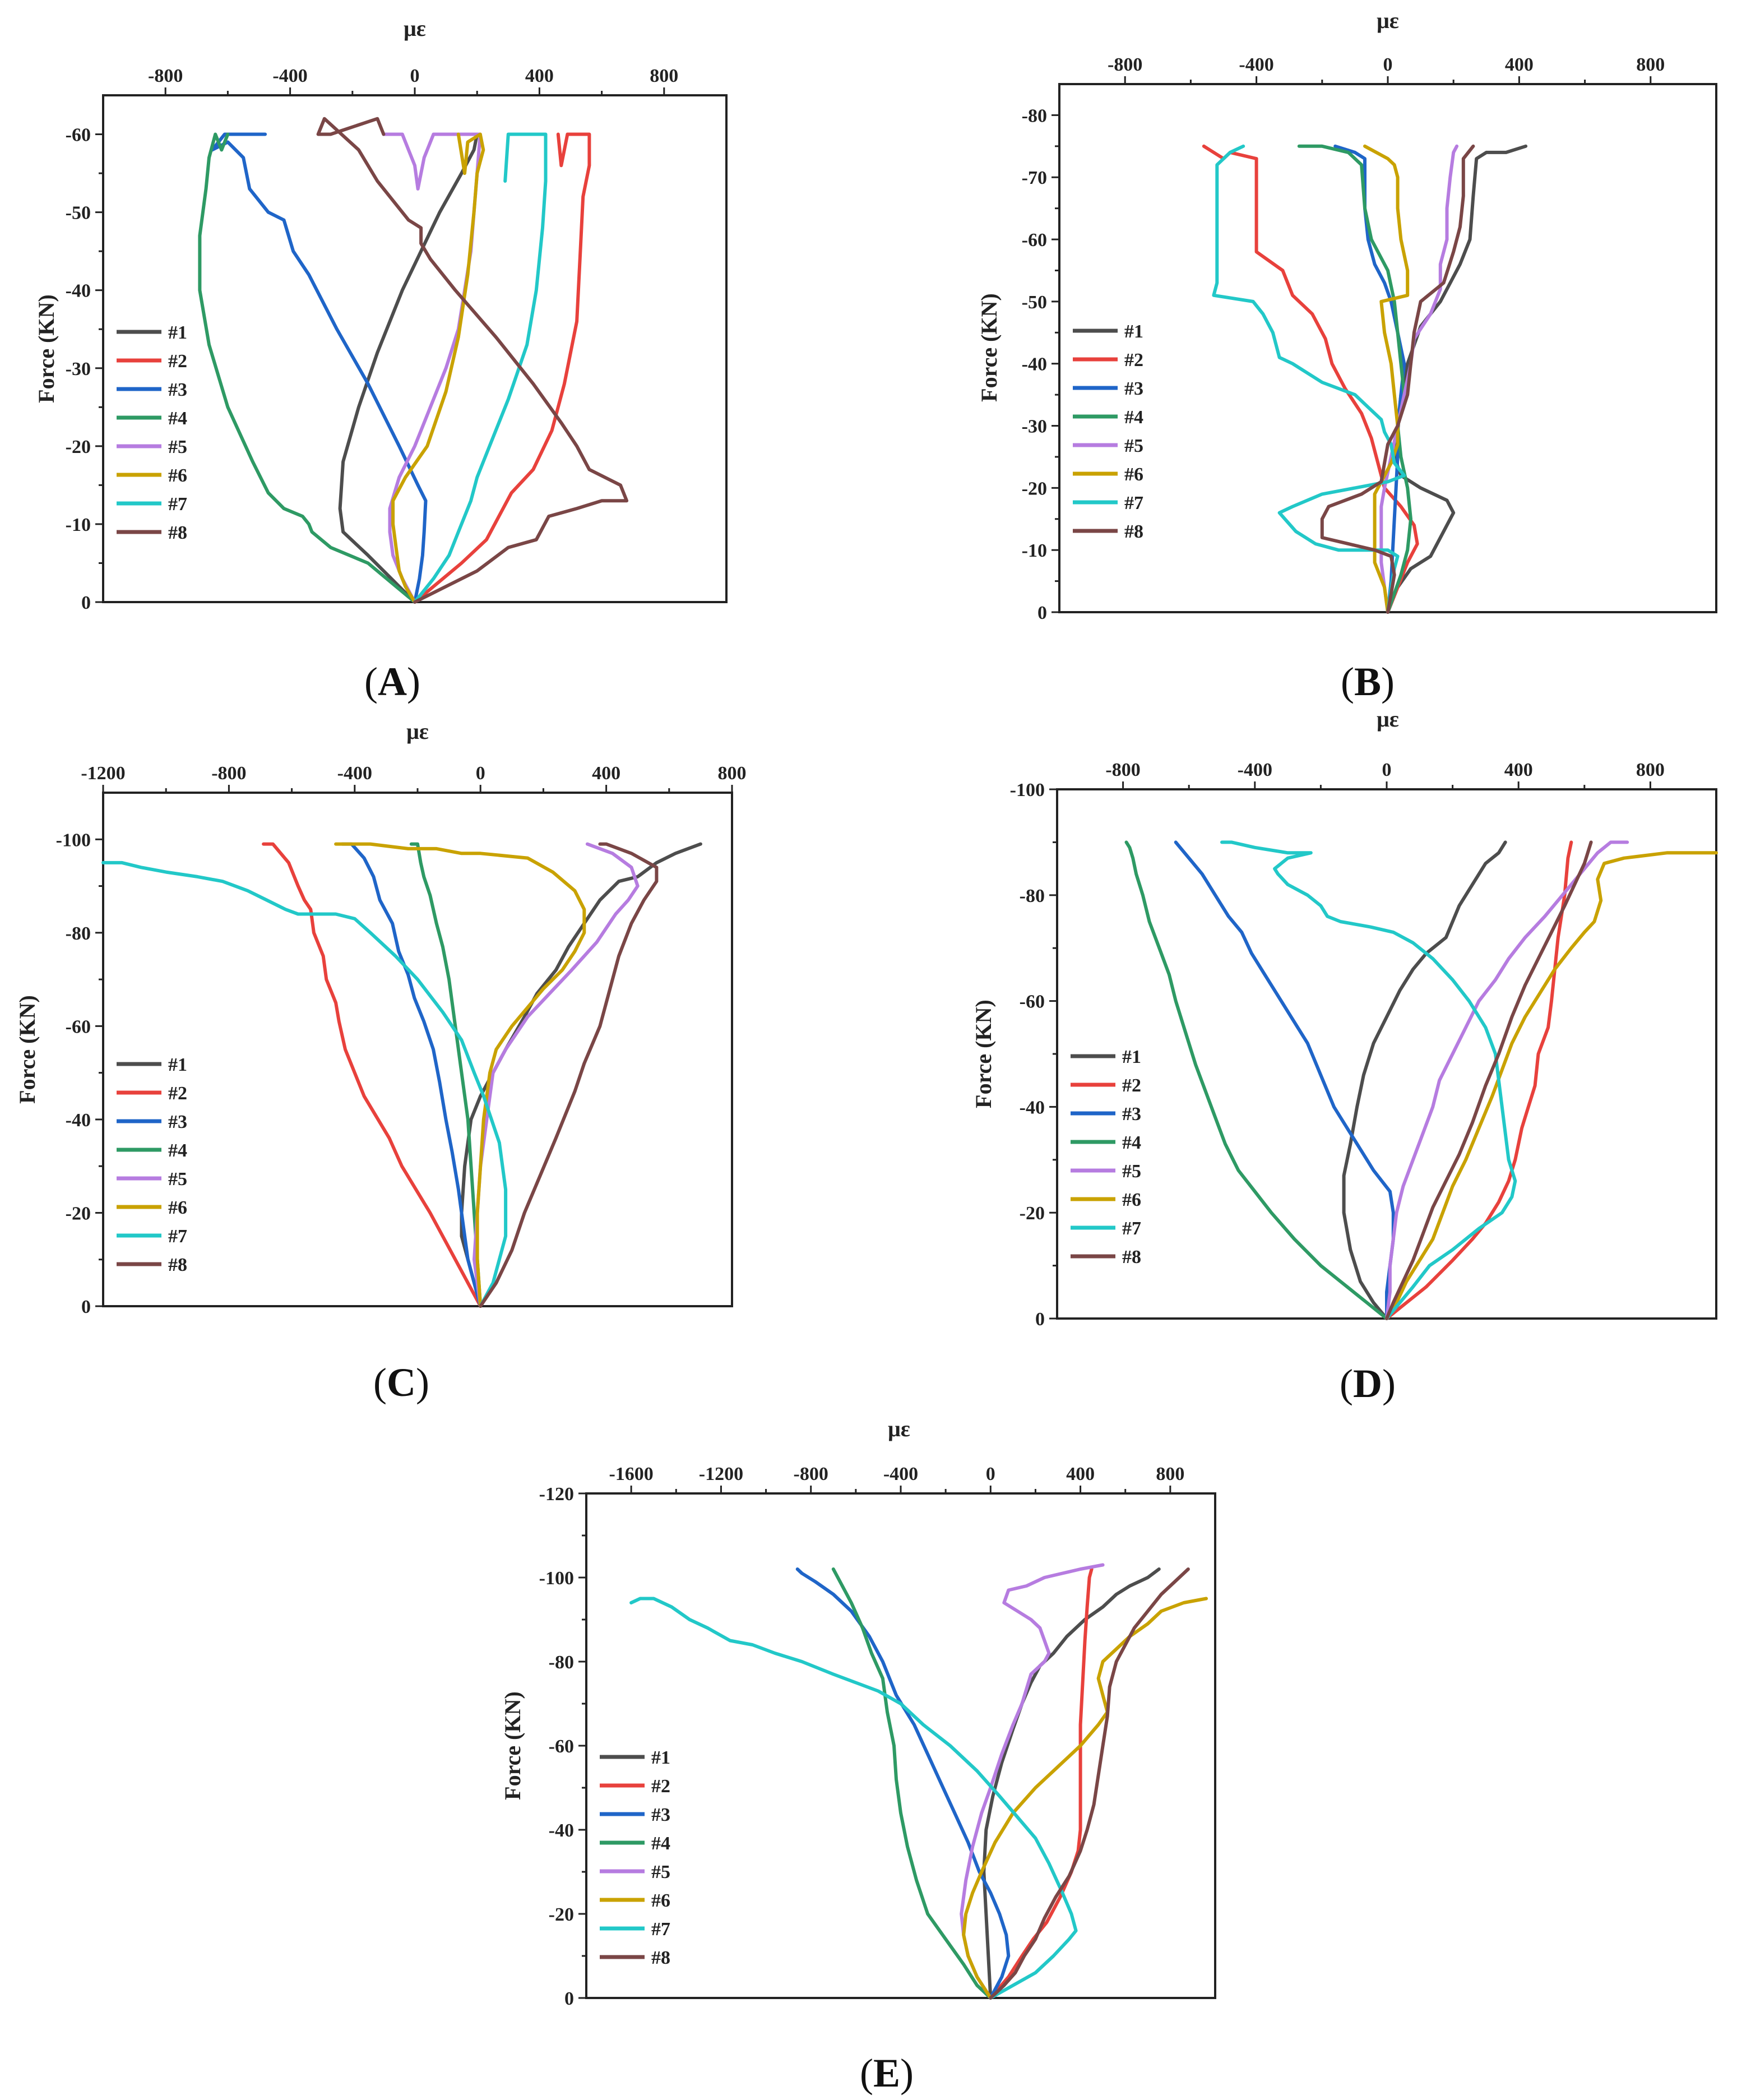  I want to click on legend-label-a-1: #1, so click(178, 332).